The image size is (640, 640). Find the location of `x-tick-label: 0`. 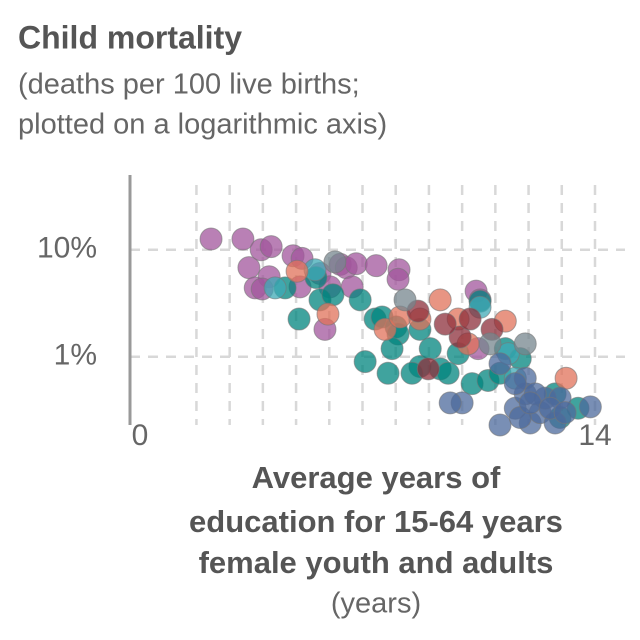

x-tick-label: 0 is located at coordinates (140, 435).